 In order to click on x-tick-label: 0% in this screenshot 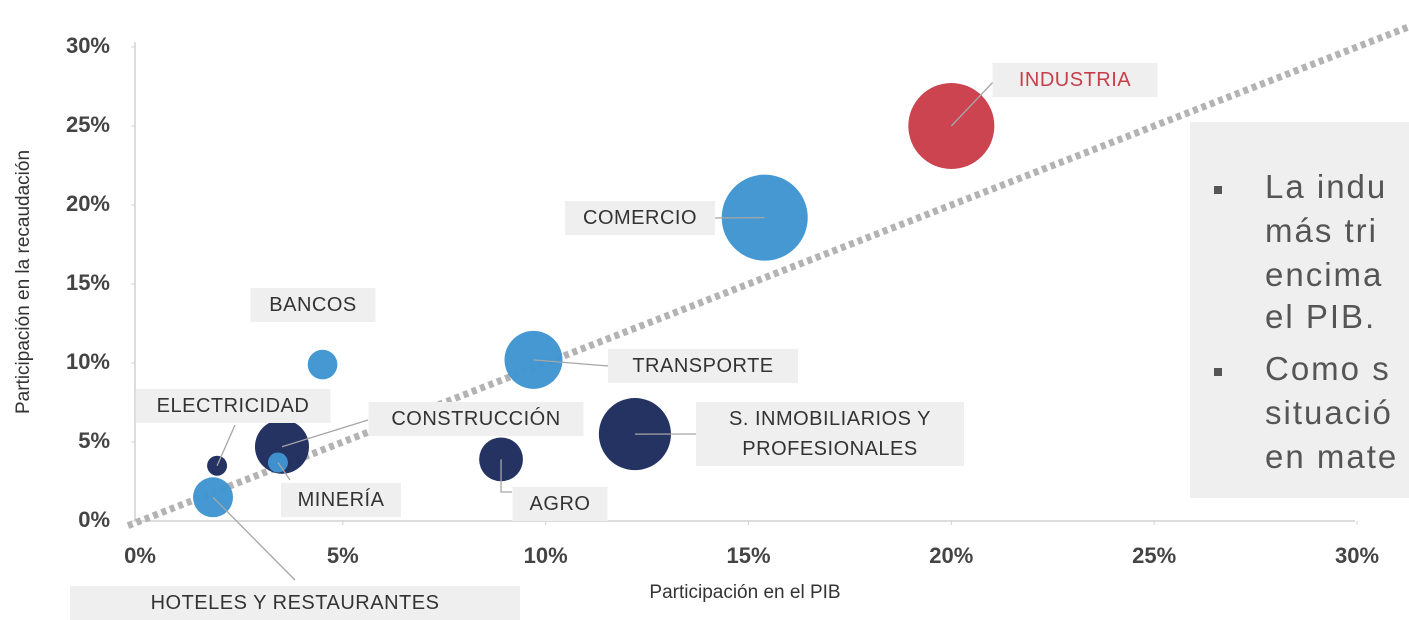, I will do `click(140, 555)`.